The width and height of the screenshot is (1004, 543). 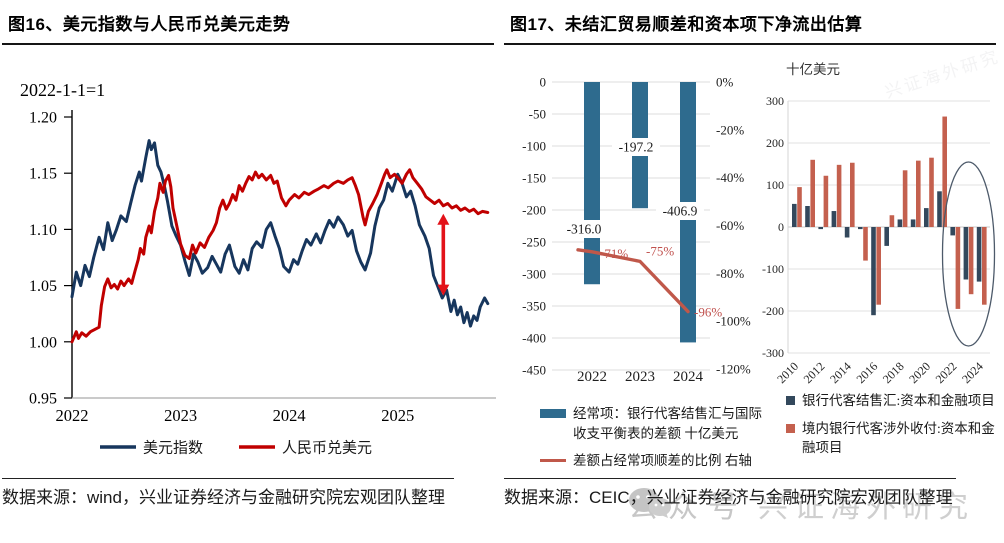 I want to click on figure17-right-legend: 银行代客结售汇:资本和金融项目境内银行代客涉外收付:资本和金融项目, so click(x=895, y=428).